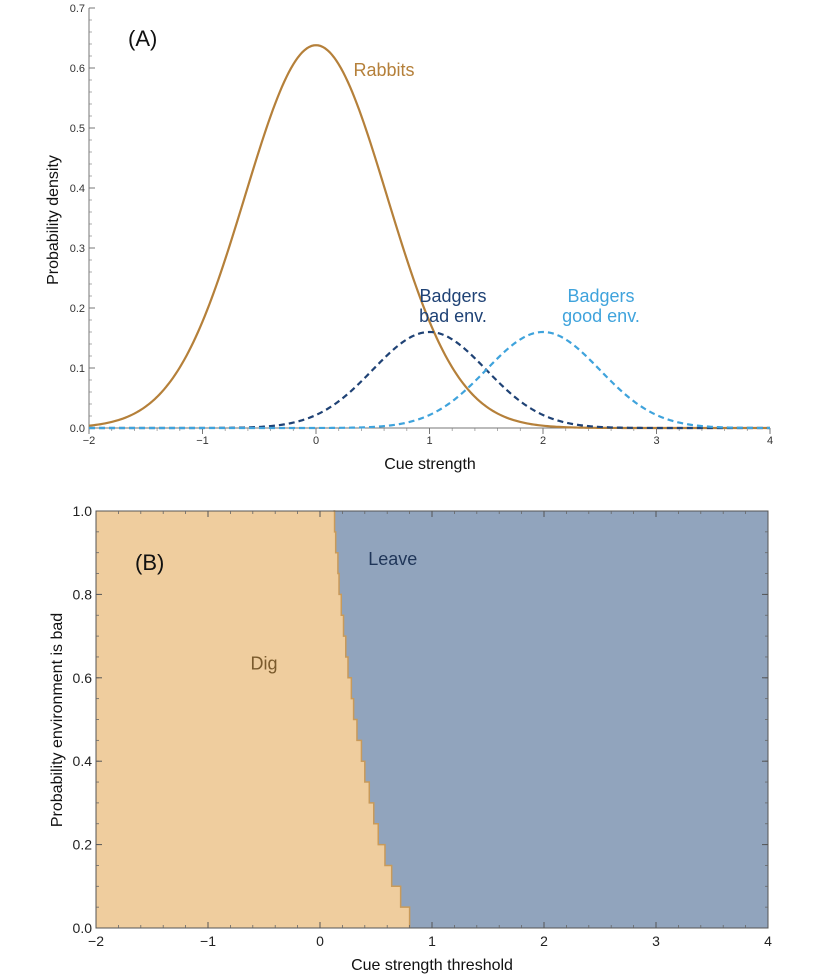 Image resolution: width=817 pixels, height=976 pixels. Describe the element at coordinates (77, 249) in the screenshot. I see `panel-a-y-tick-label: 0.3` at that location.